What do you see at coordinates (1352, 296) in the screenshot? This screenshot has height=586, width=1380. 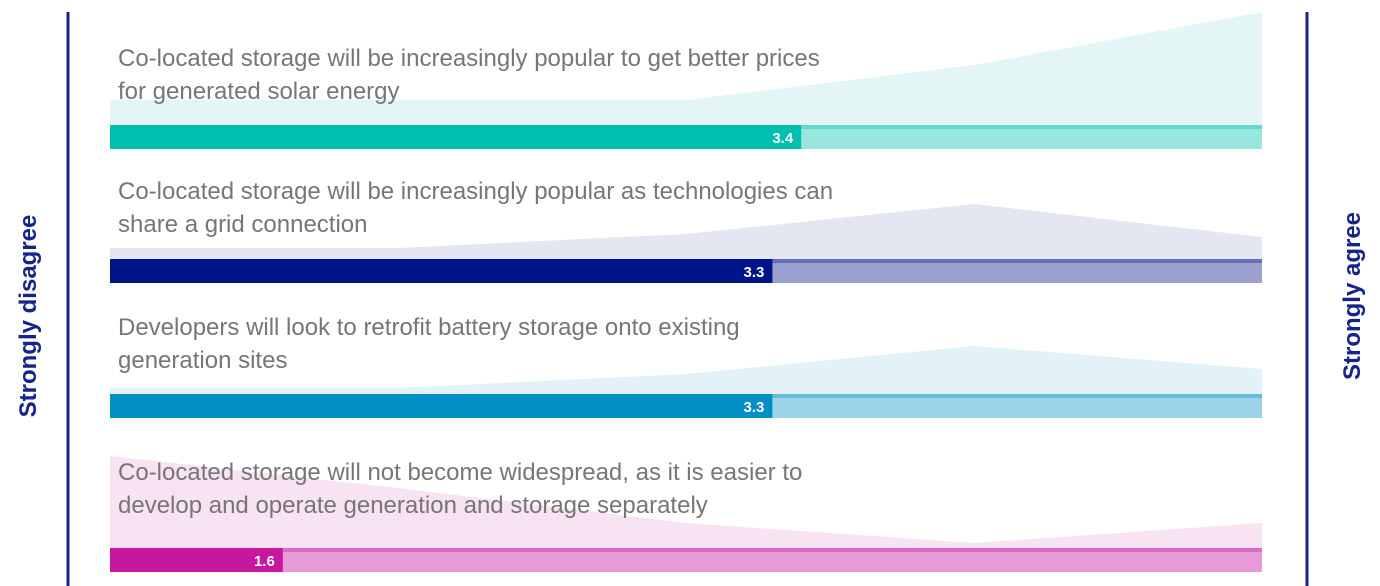 I see `right-label: Strongly agree` at bounding box center [1352, 296].